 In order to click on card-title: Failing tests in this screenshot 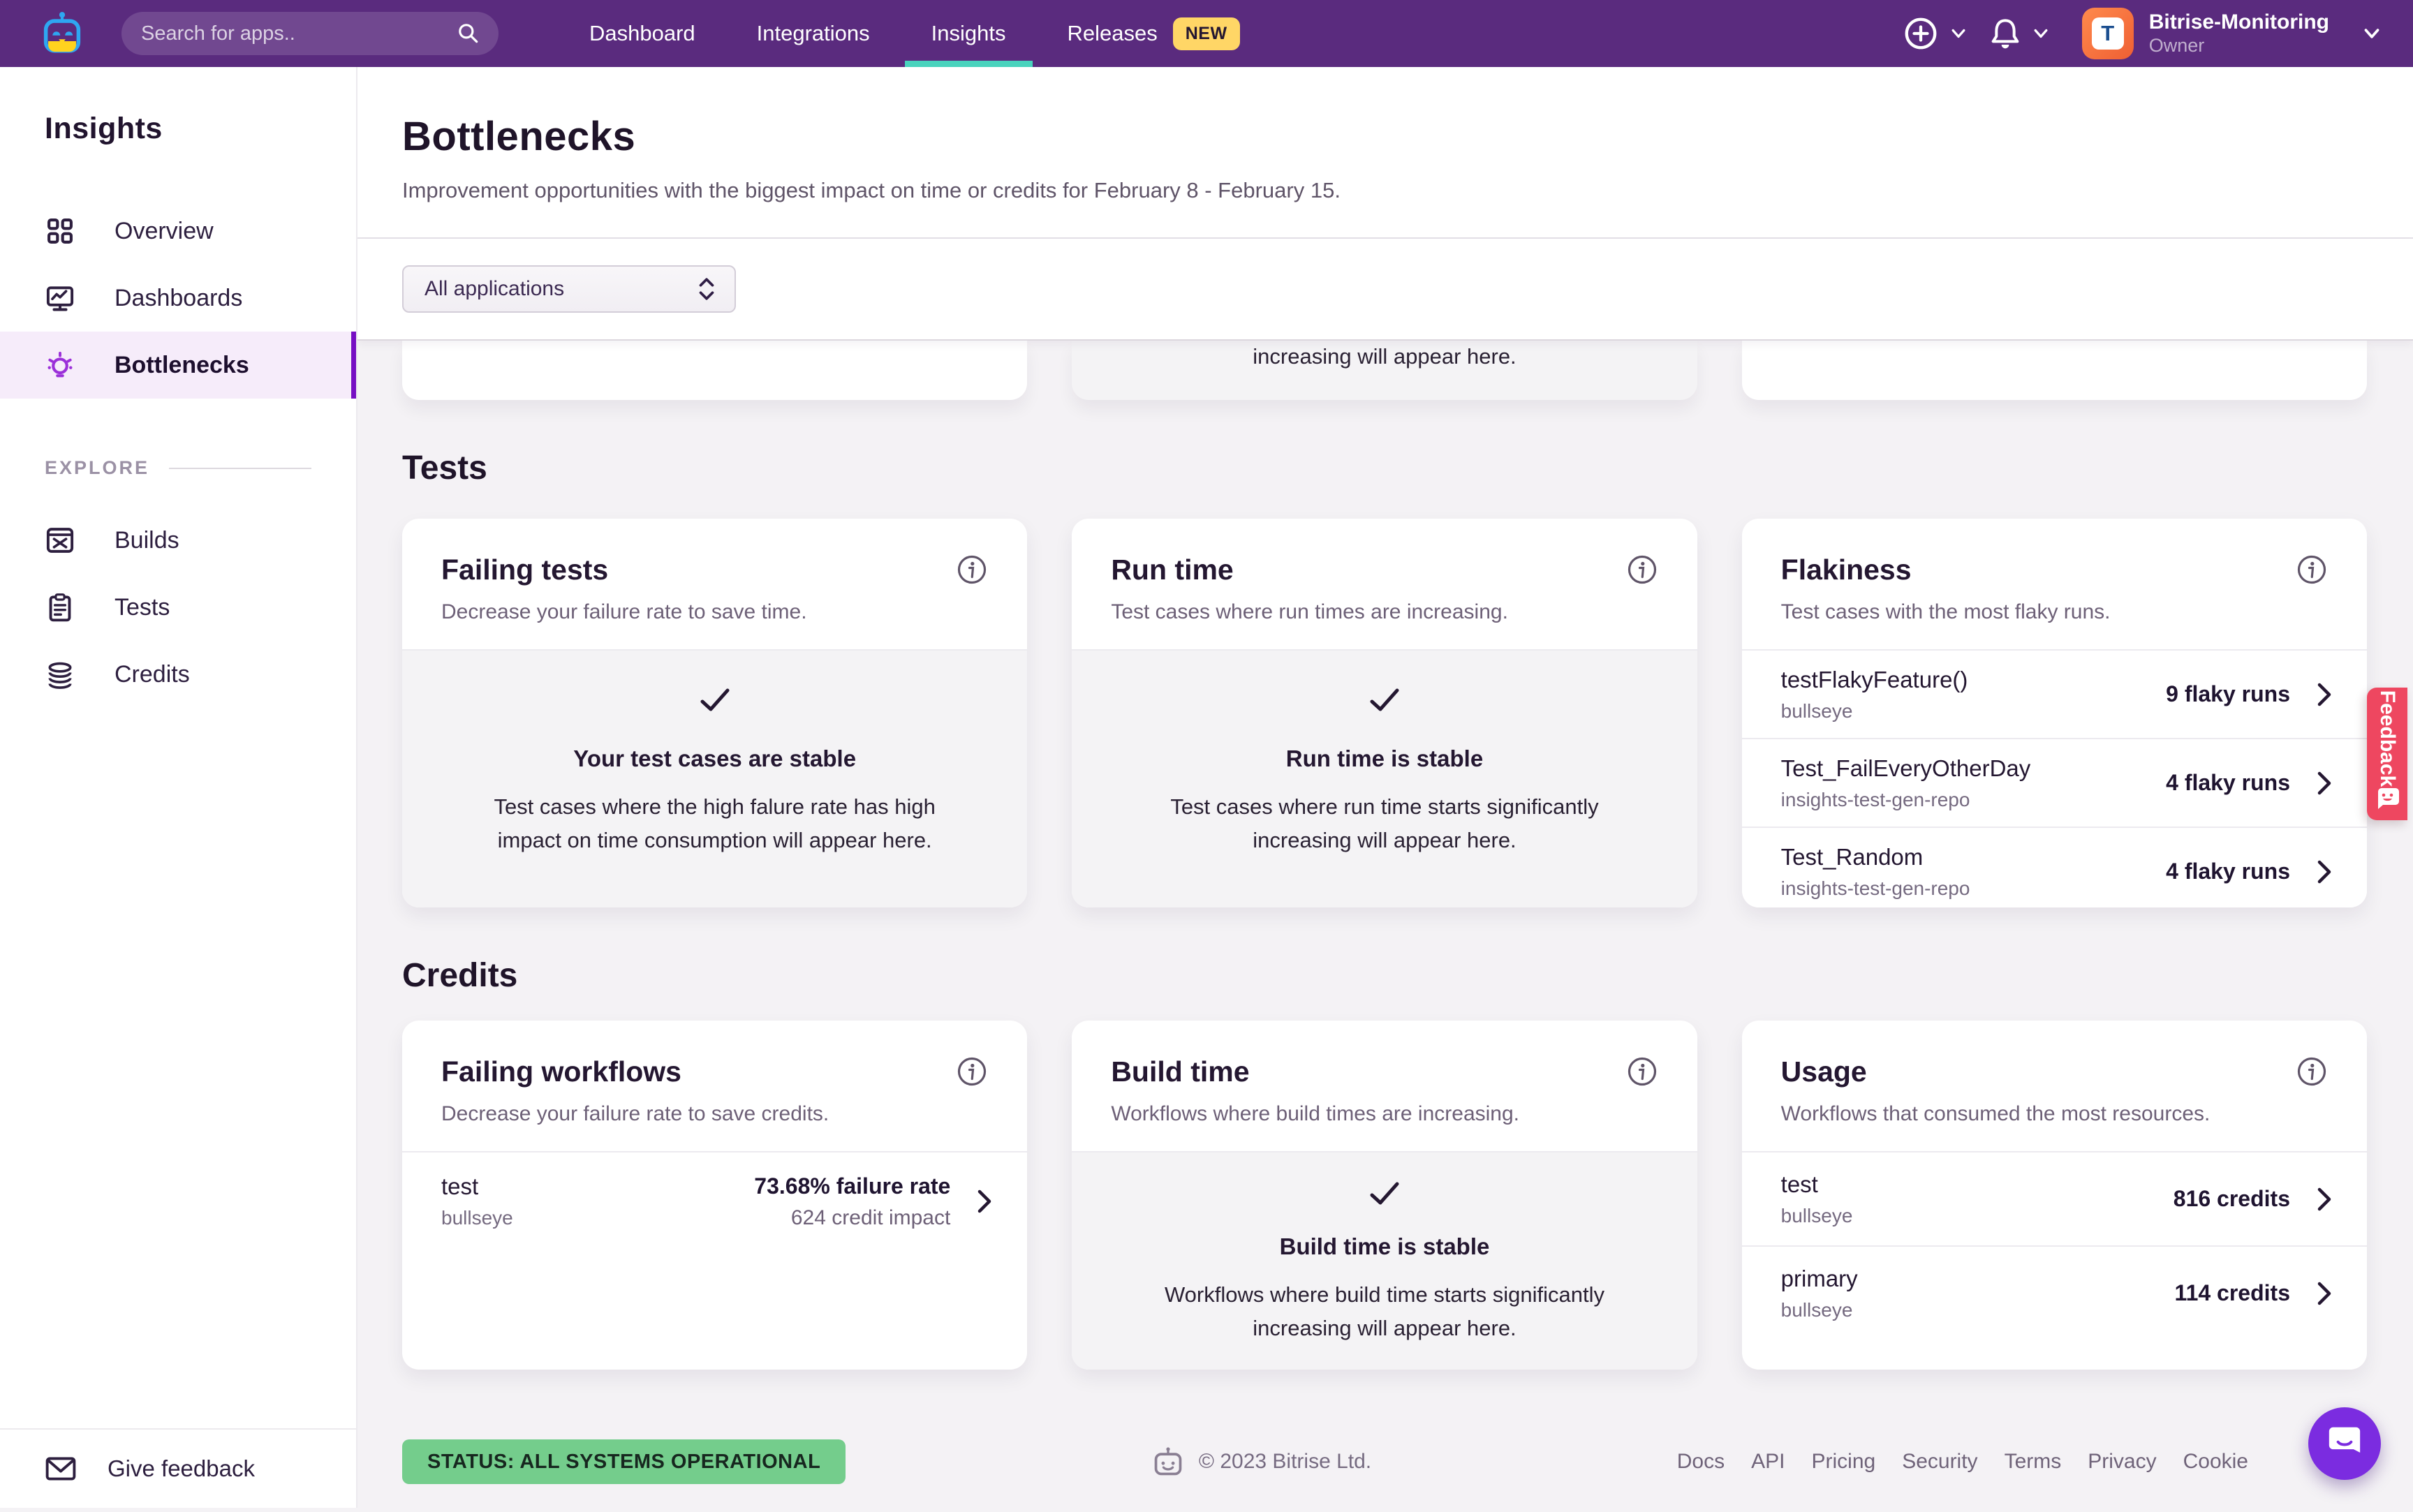, I will do `click(525, 570)`.